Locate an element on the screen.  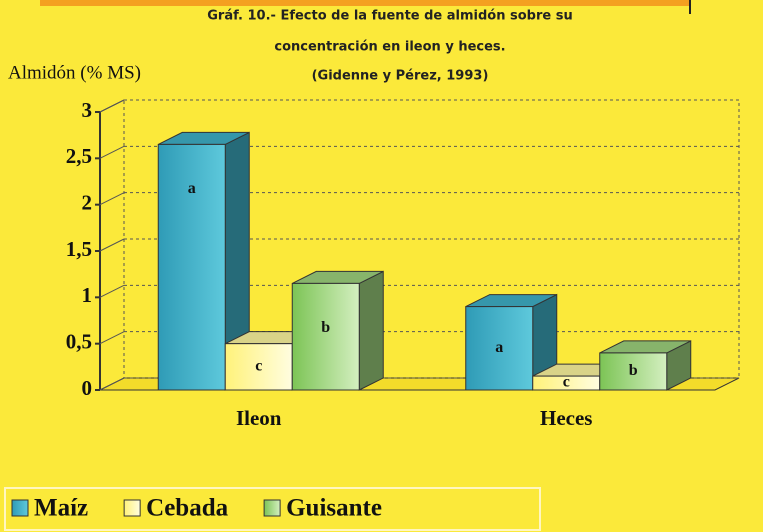
x-tick-label: Ileon is located at coordinates (259, 418).